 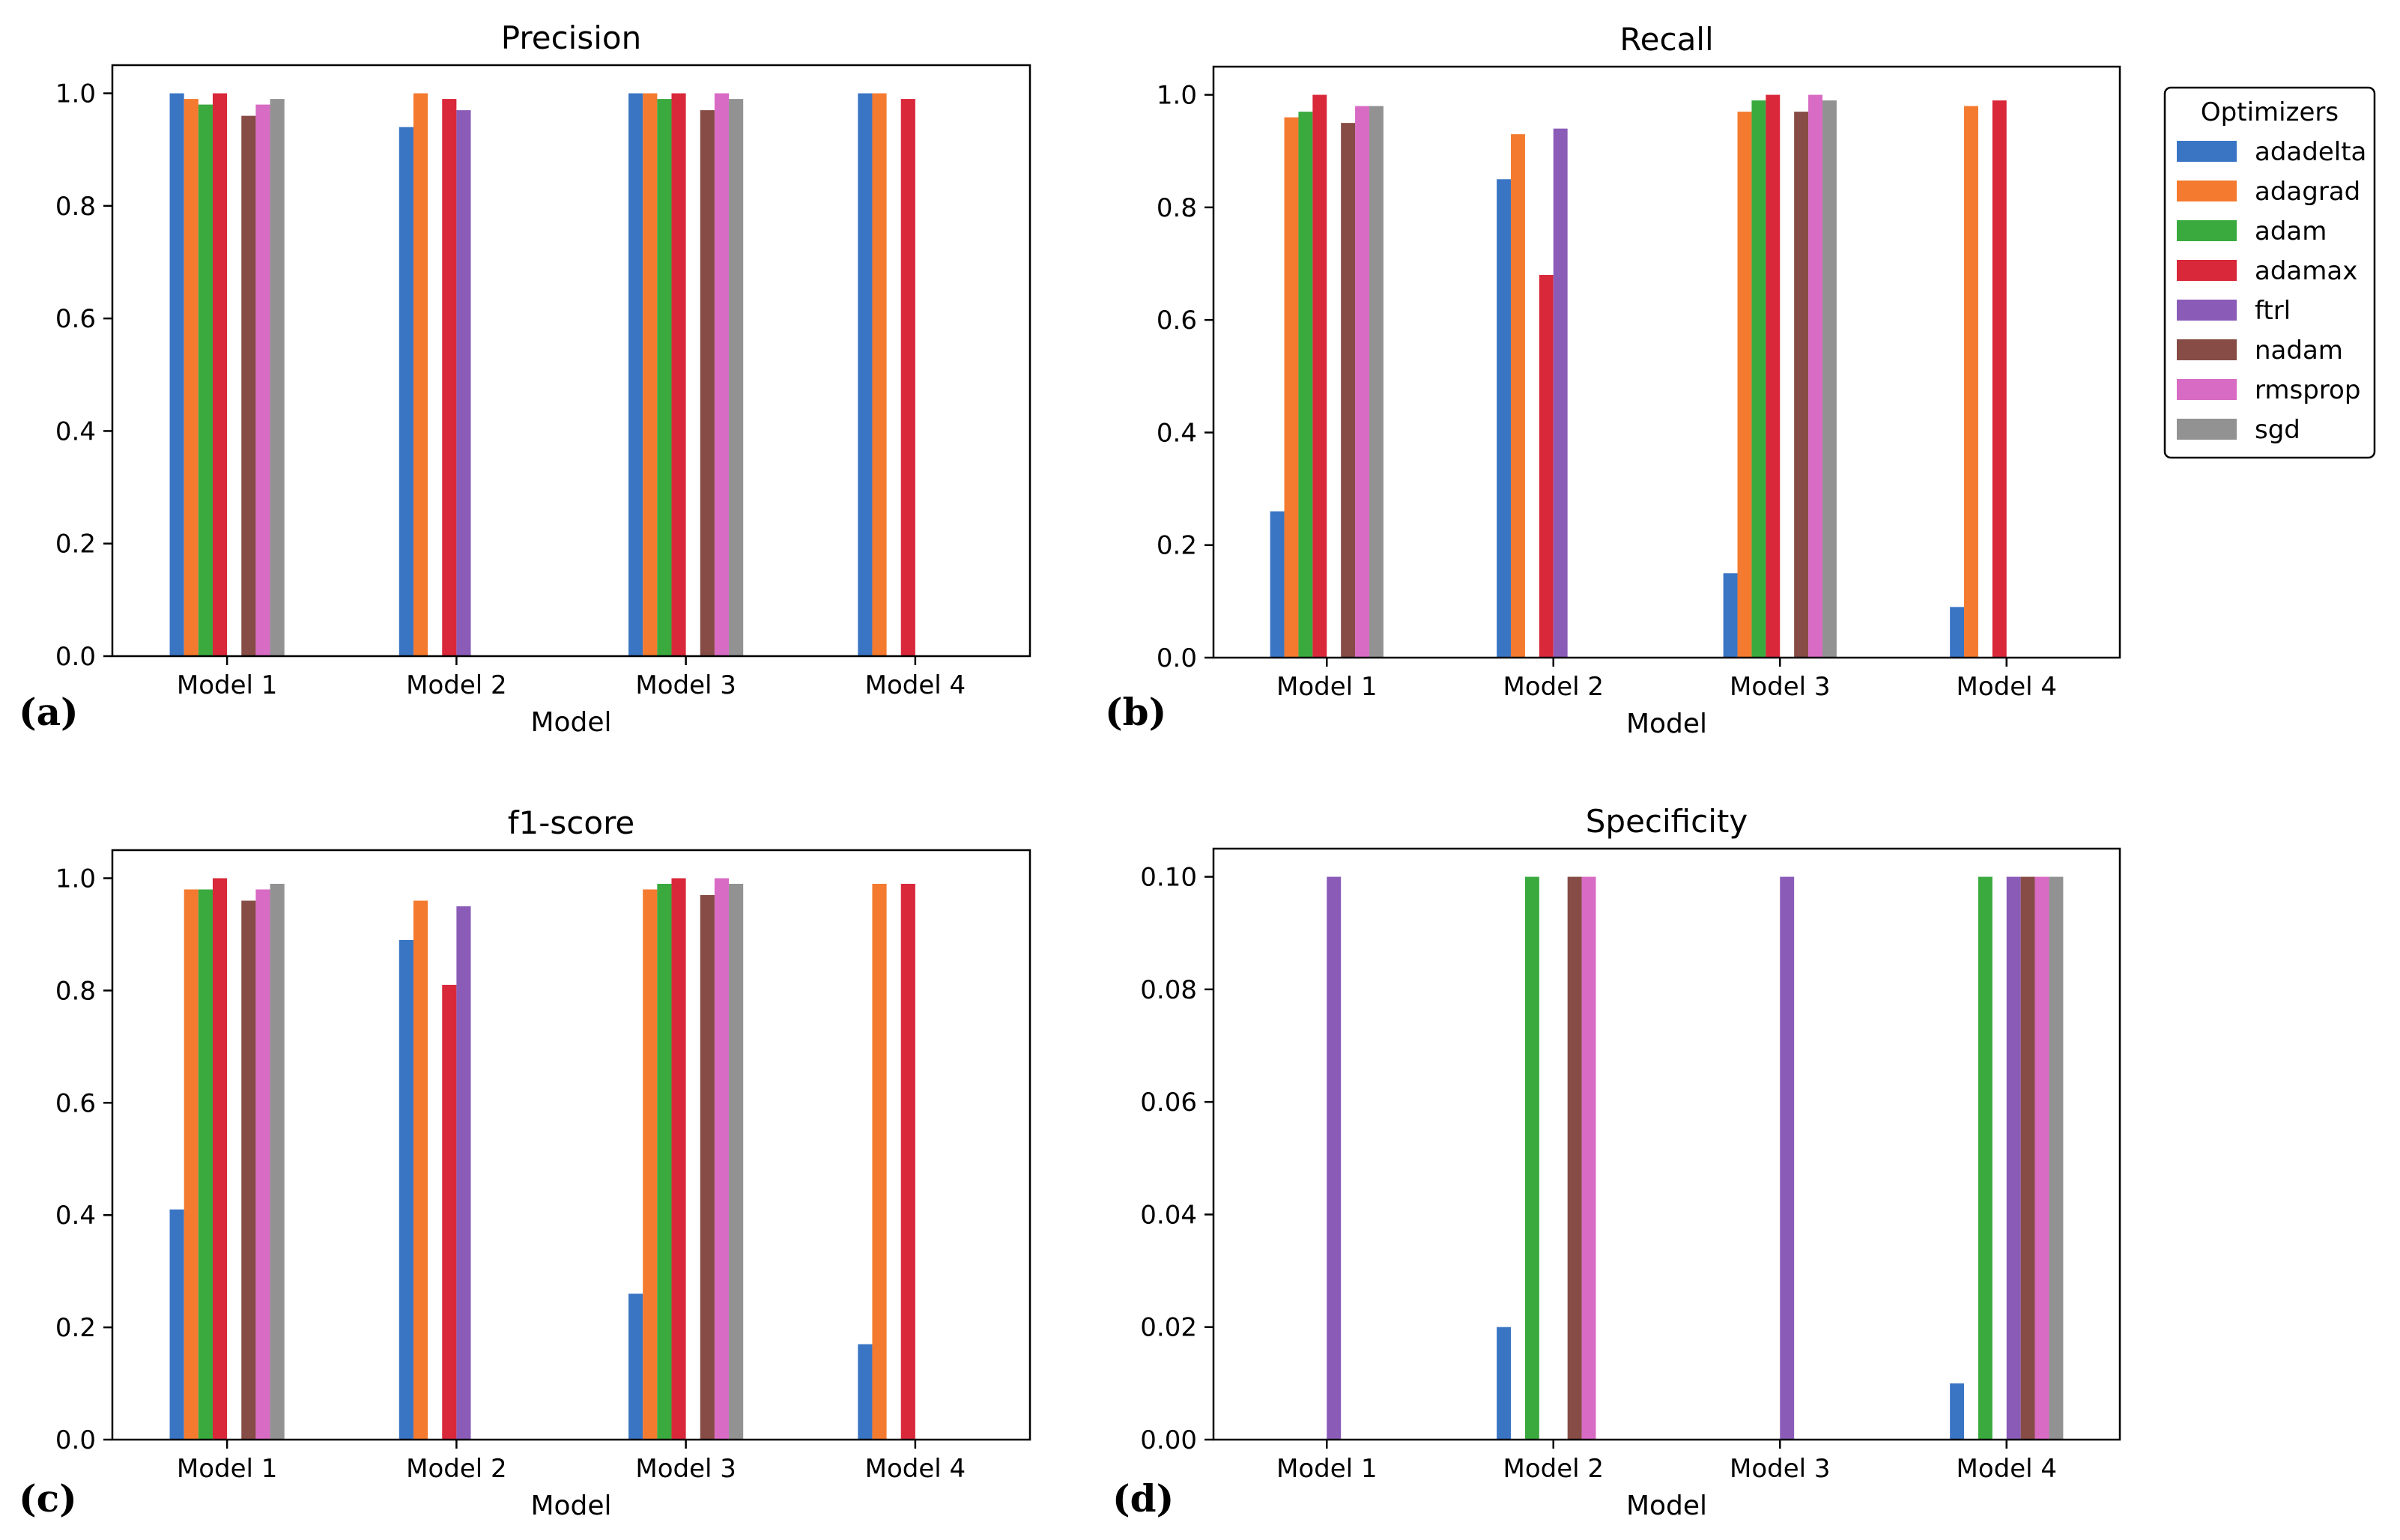 What do you see at coordinates (227, 685) in the screenshot?
I see `x-tick-label: Model 1` at bounding box center [227, 685].